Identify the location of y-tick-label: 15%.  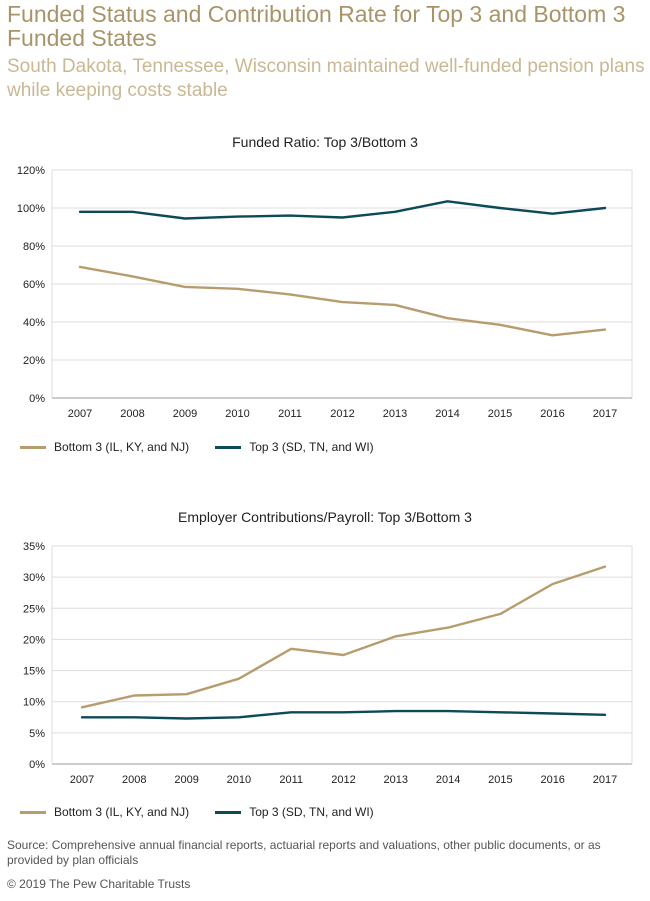
(34, 672).